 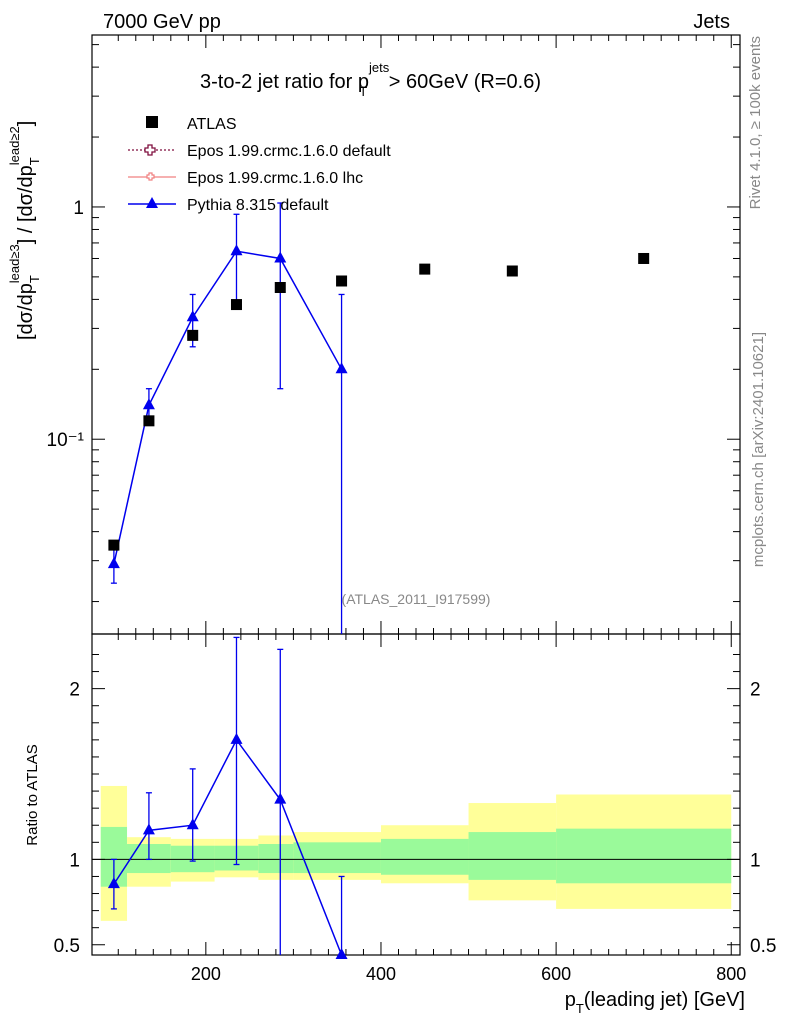 What do you see at coordinates (66, 440) in the screenshot?
I see `y-main-tick-label-0: 10⁻¹` at bounding box center [66, 440].